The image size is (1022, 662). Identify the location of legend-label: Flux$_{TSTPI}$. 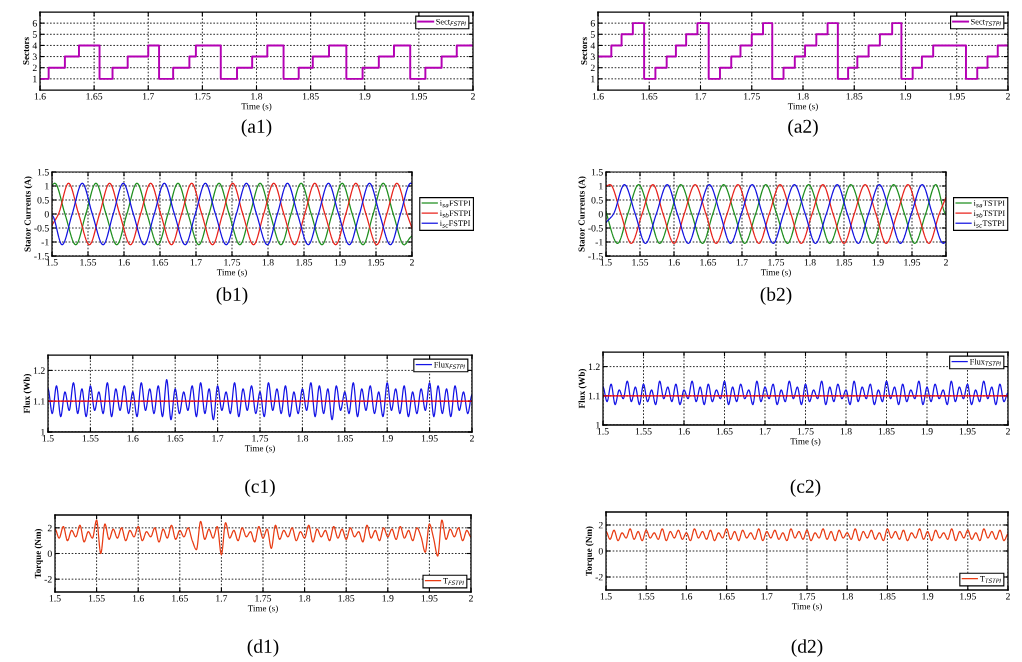
(985, 362).